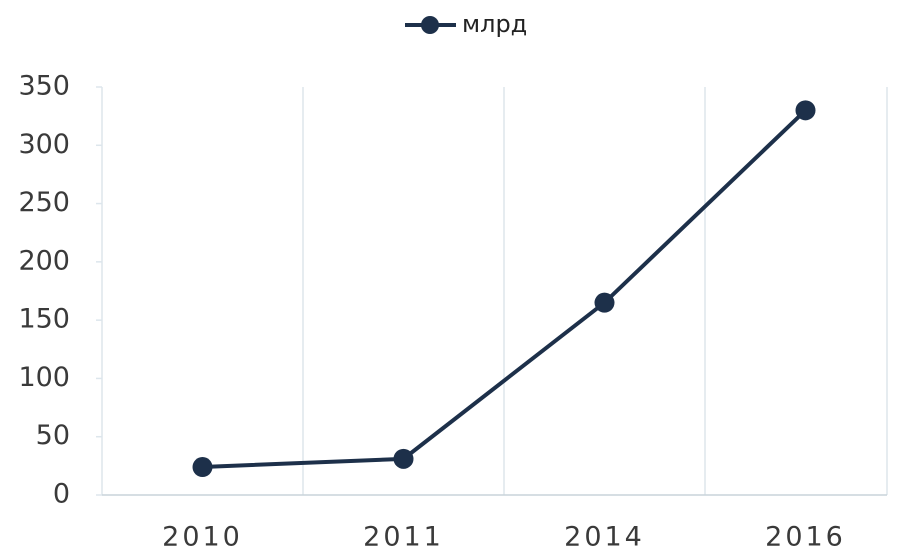  I want to click on y-tick-label: 350, so click(44, 86).